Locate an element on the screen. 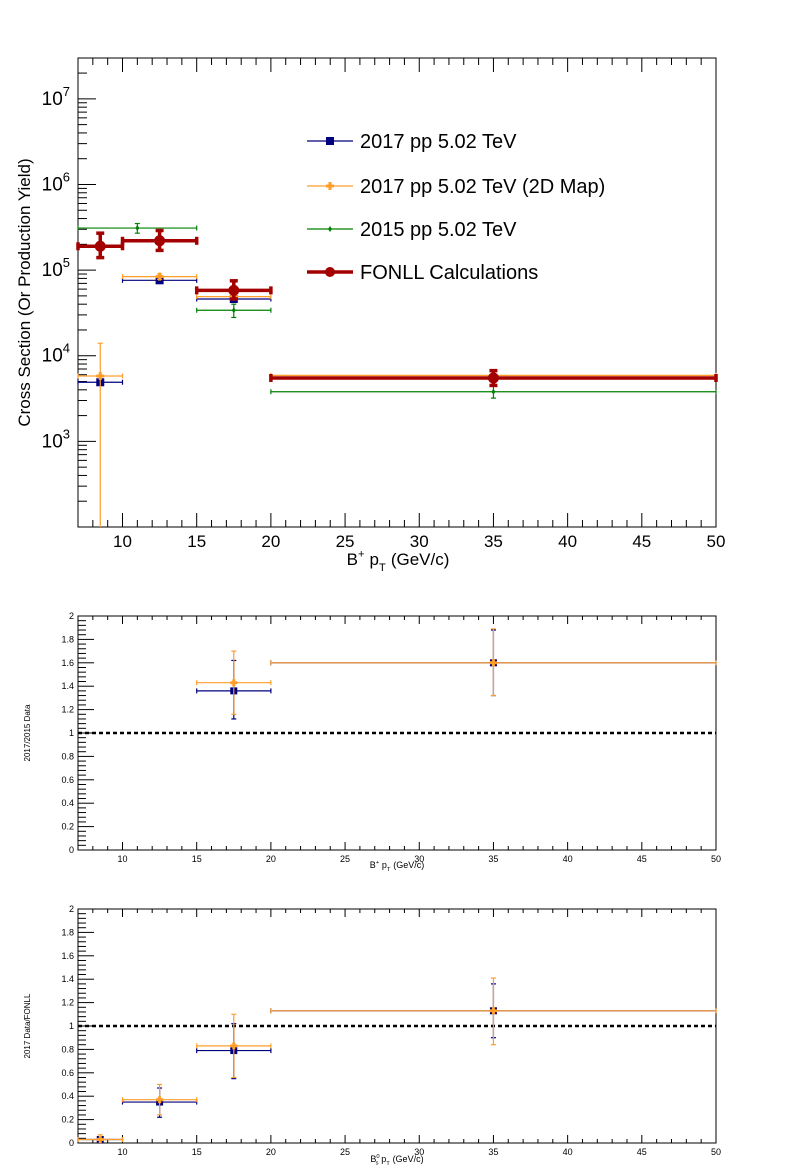 The image size is (796, 1172). y-axis-label: 2017/2015 Data is located at coordinates (27, 732).